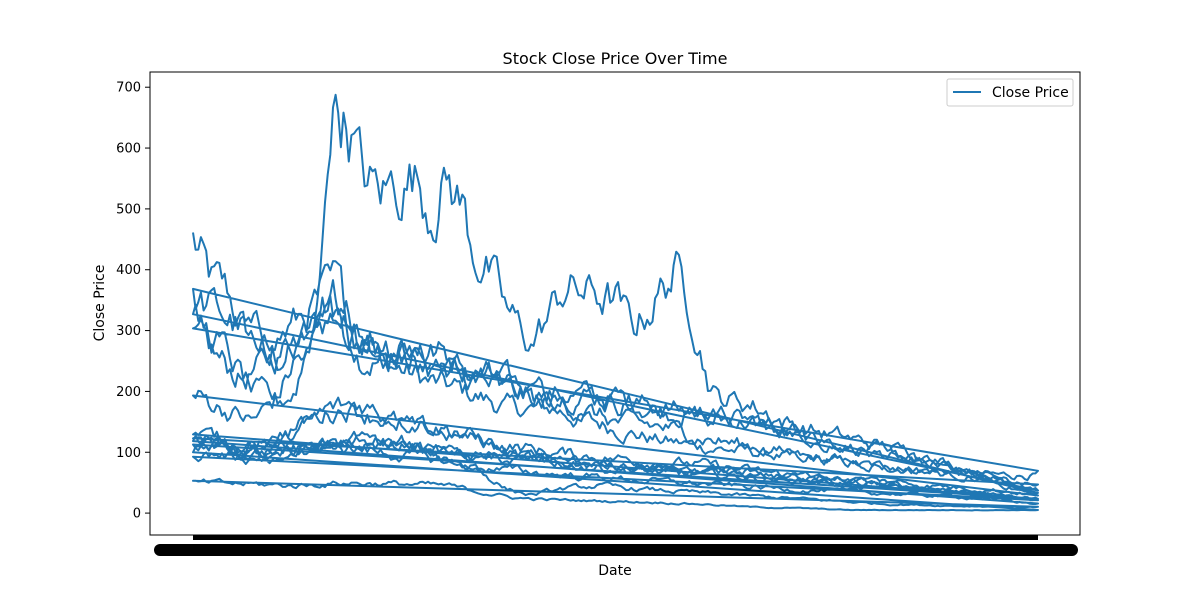 The height and width of the screenshot is (600, 1200). Describe the element at coordinates (616, 550) in the screenshot. I see `x-tick-labels` at that location.